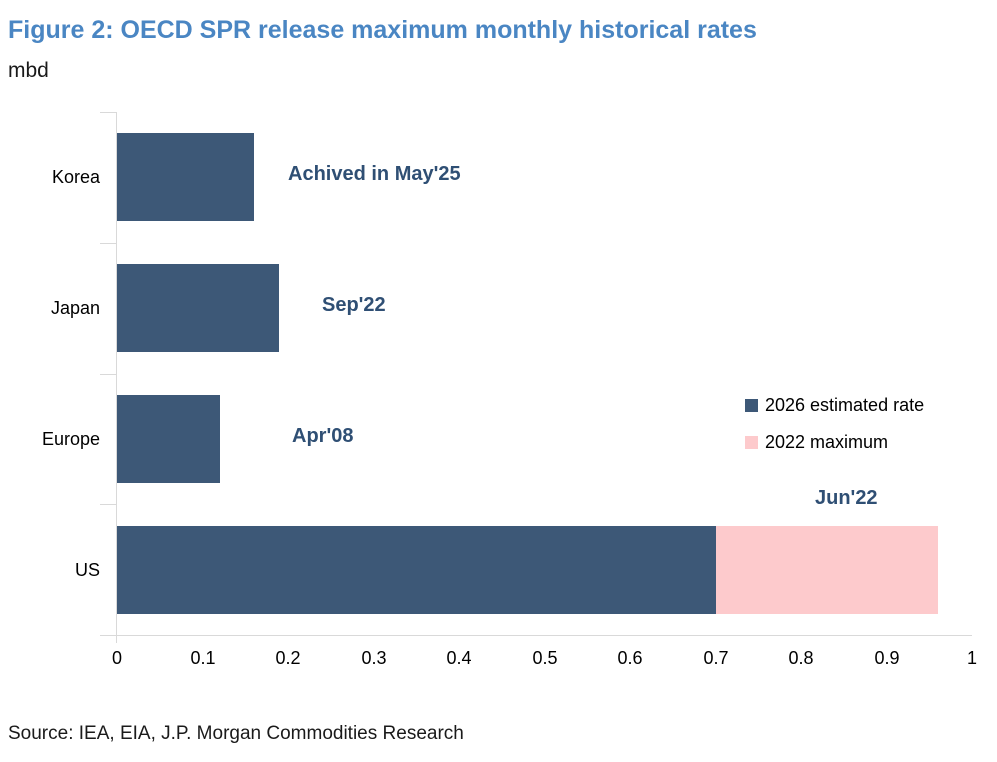 The height and width of the screenshot is (762, 997). I want to click on category-label-japan: Japan, so click(75, 308).